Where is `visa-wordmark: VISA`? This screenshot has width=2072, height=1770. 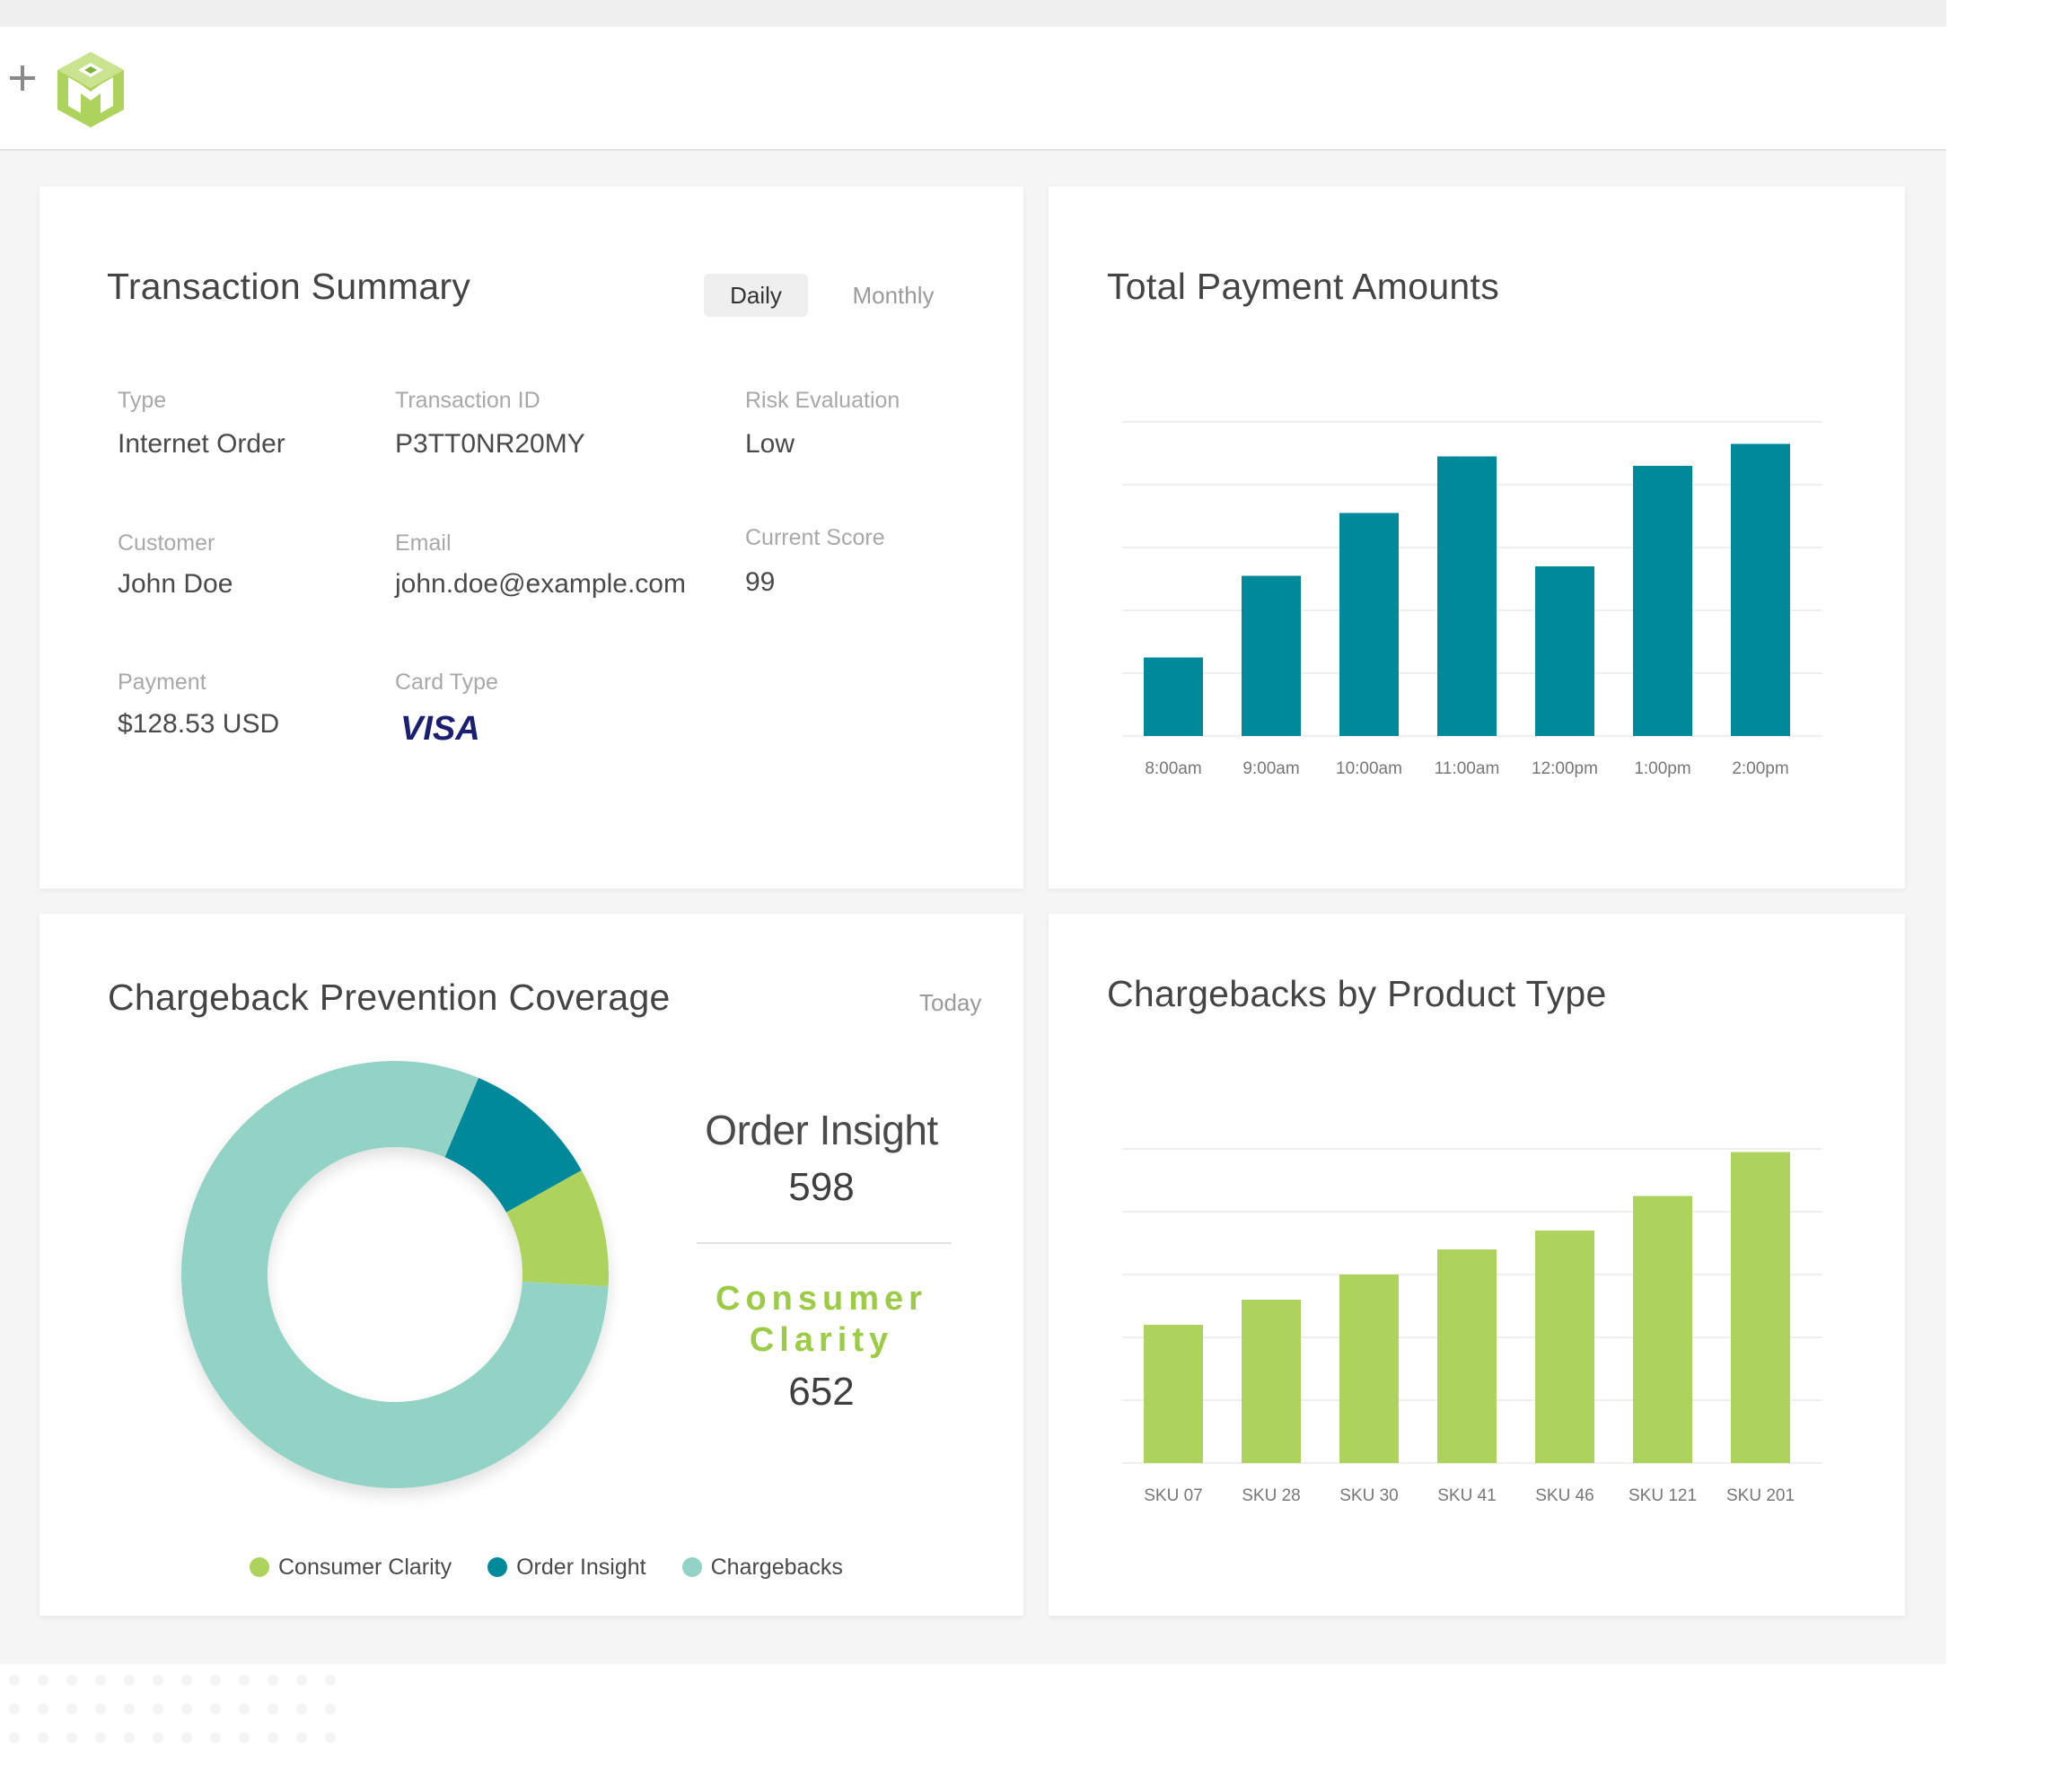
visa-wordmark: VISA is located at coordinates (440, 727).